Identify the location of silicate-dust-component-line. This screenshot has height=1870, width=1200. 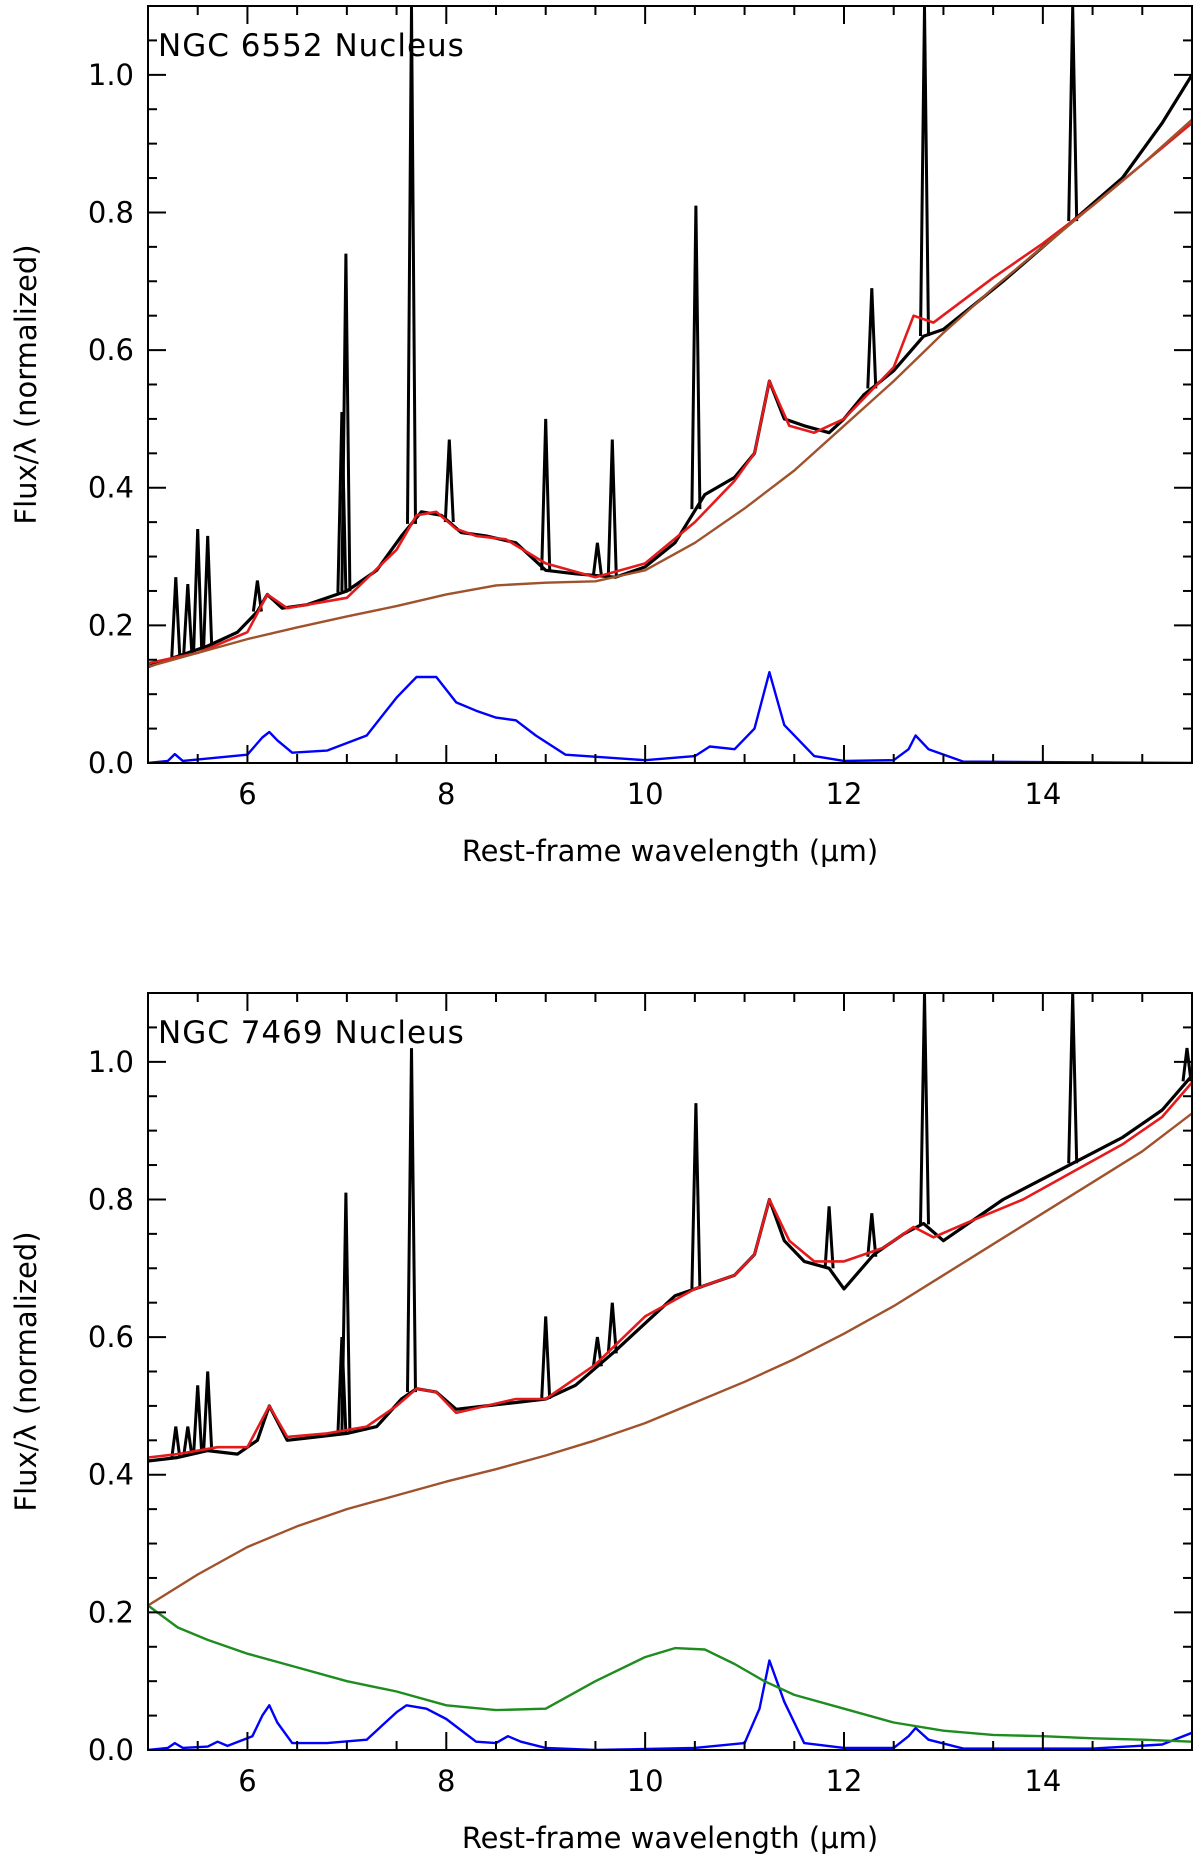
(670, 1673).